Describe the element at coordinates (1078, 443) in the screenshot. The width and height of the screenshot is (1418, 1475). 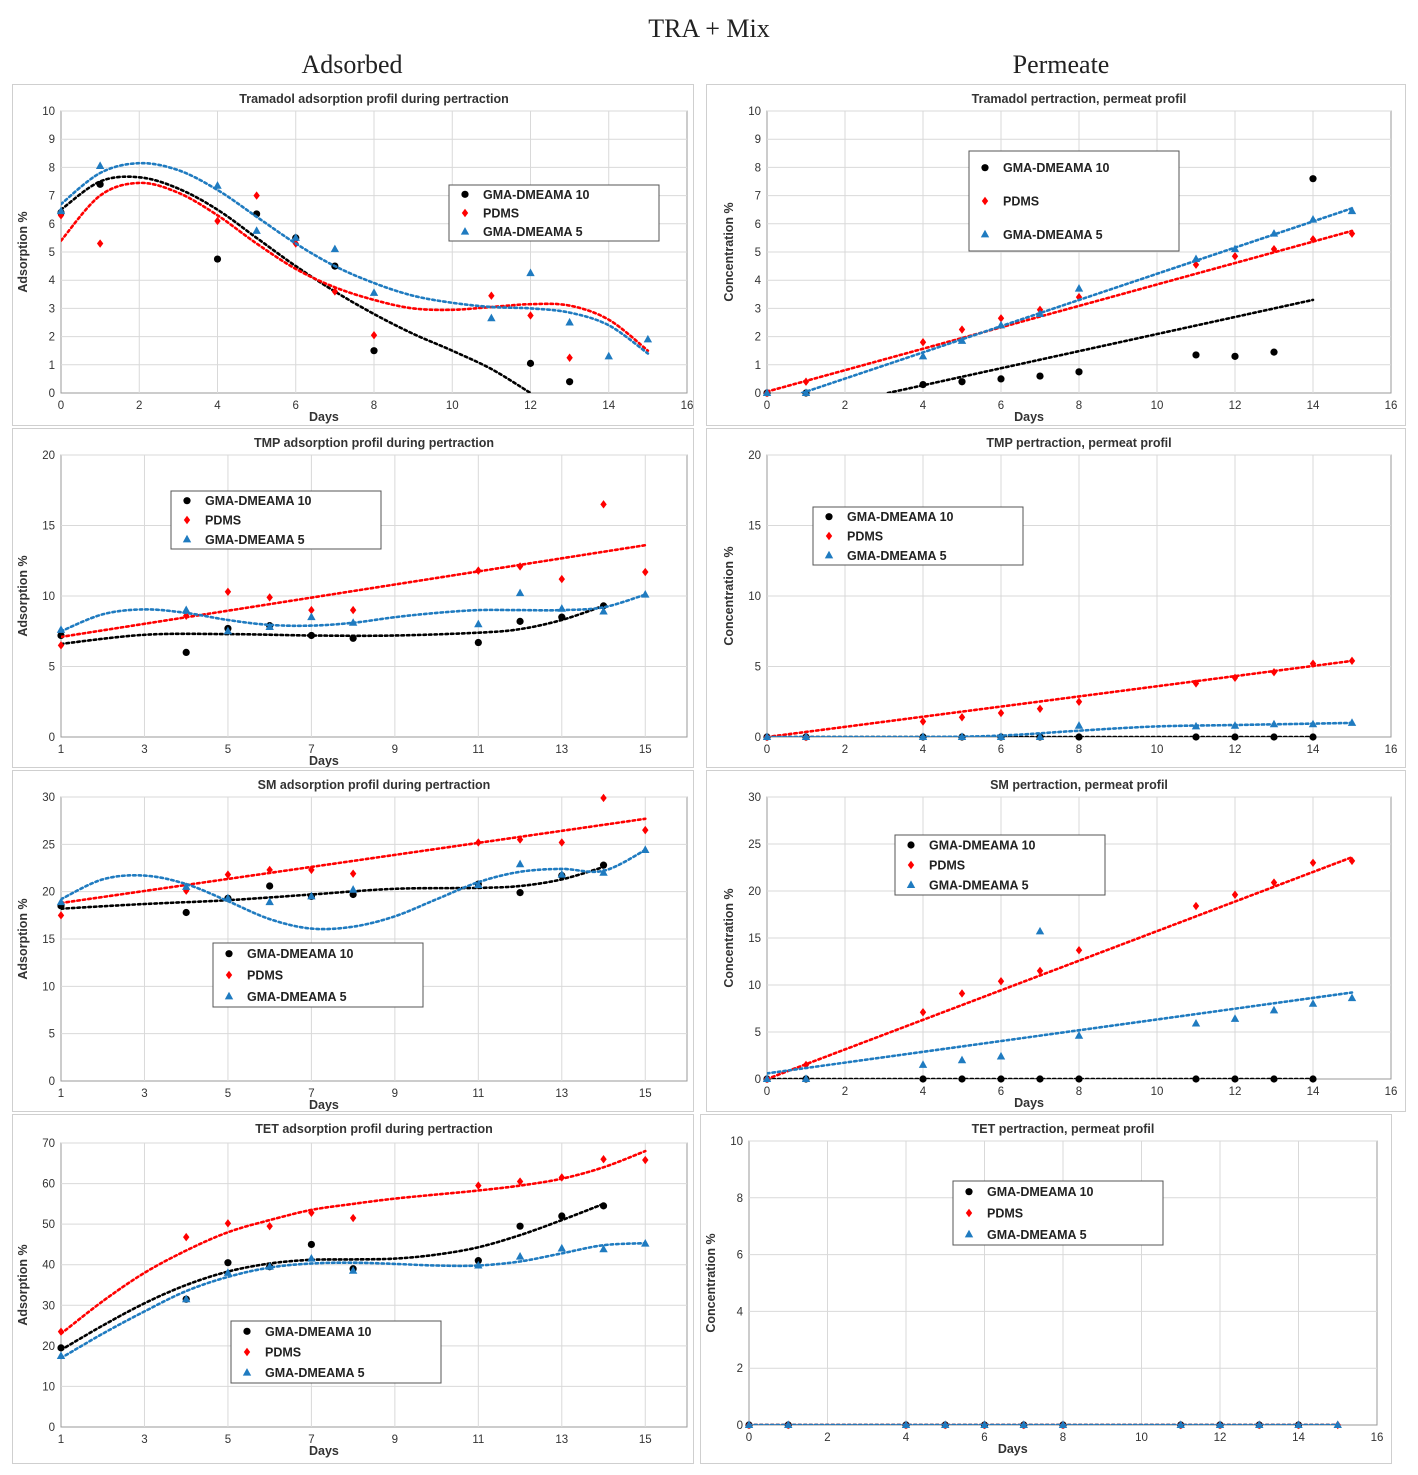
I see `chart-title: TMP pertraction, permeat profil` at that location.